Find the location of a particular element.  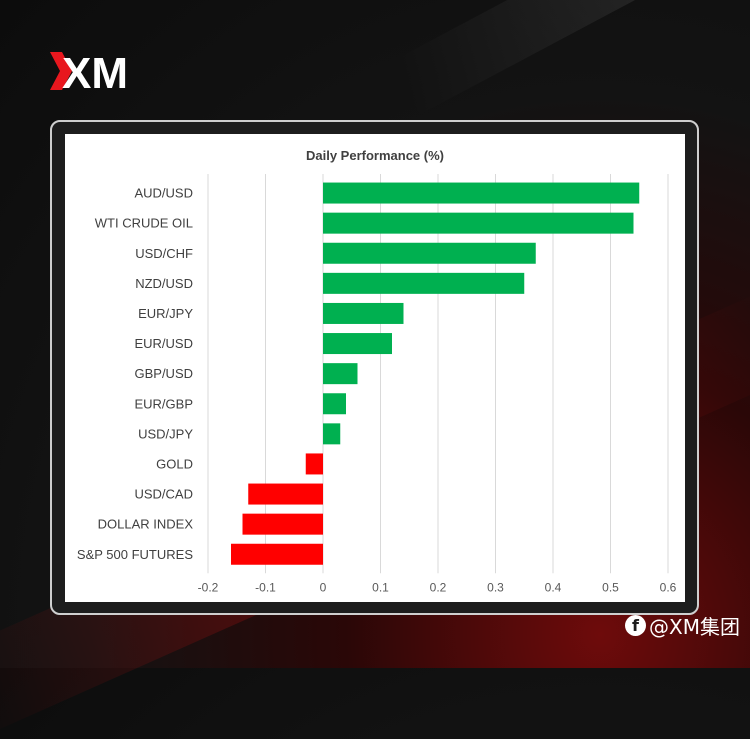

category-label: NZD/USD is located at coordinates (164, 283).